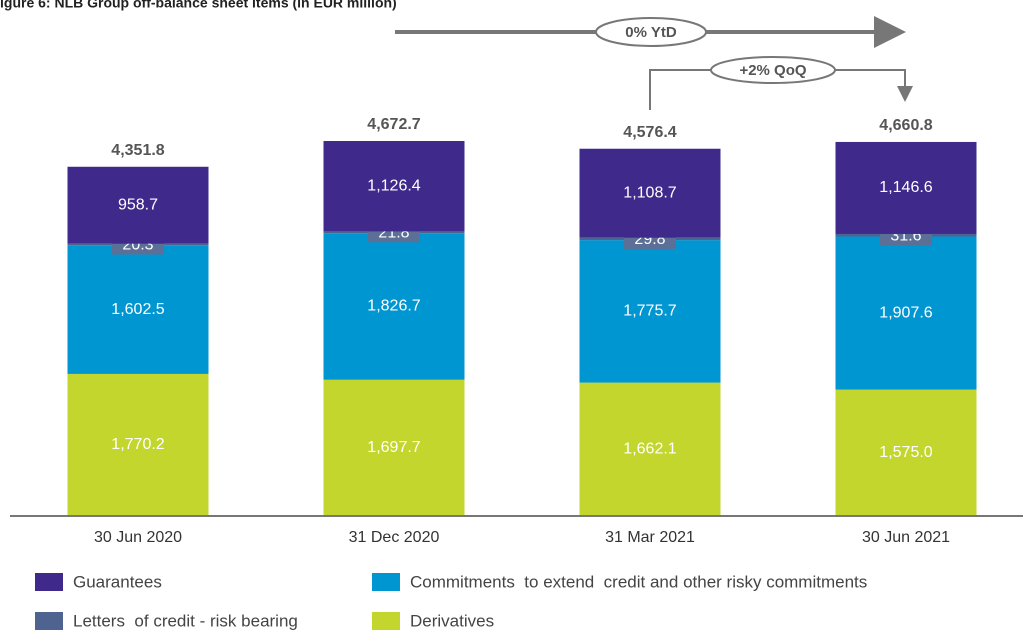  Describe the element at coordinates (394, 537) in the screenshot. I see `x-tick-label: 31 Dec 2020` at that location.